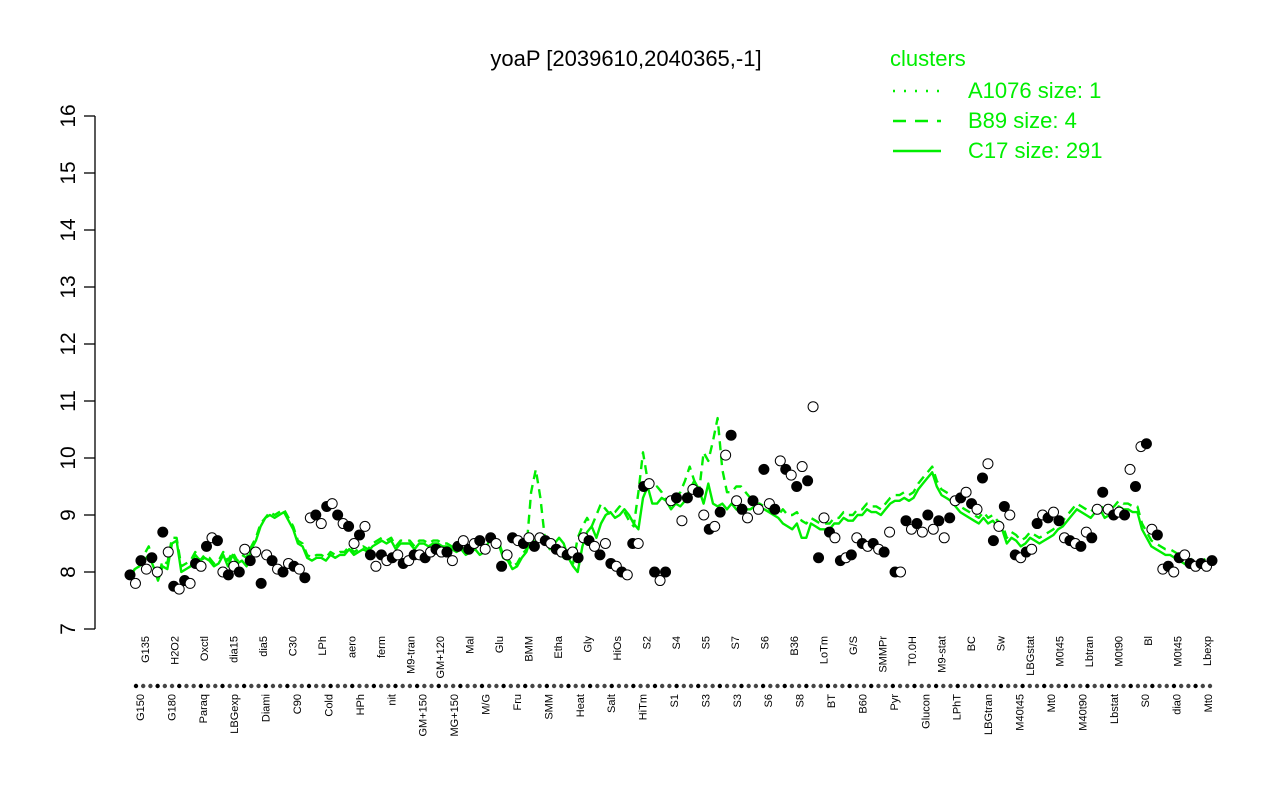 Image resolution: width=1280 pixels, height=800 pixels. I want to click on x-tick-label: dia15, so click(235, 649).